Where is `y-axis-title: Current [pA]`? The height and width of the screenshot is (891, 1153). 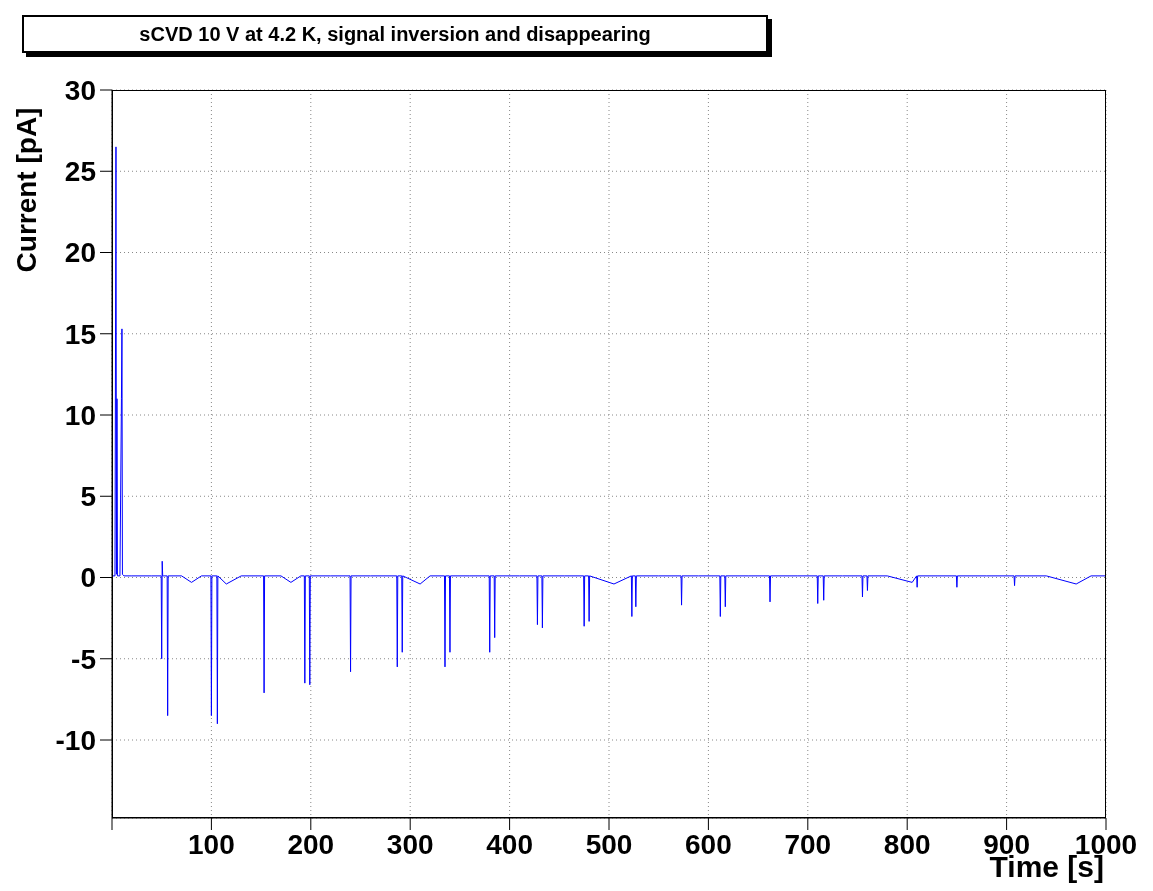 y-axis-title: Current [pA] is located at coordinates (26, 190).